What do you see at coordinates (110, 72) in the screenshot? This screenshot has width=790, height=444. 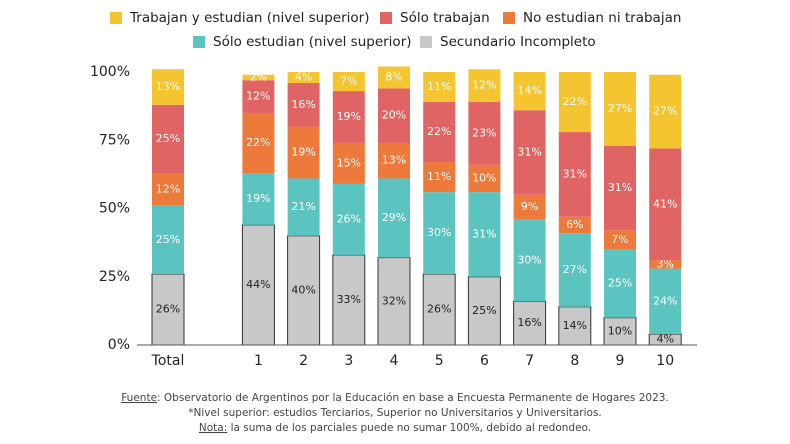 I see `y-tick-label: 100%` at bounding box center [110, 72].